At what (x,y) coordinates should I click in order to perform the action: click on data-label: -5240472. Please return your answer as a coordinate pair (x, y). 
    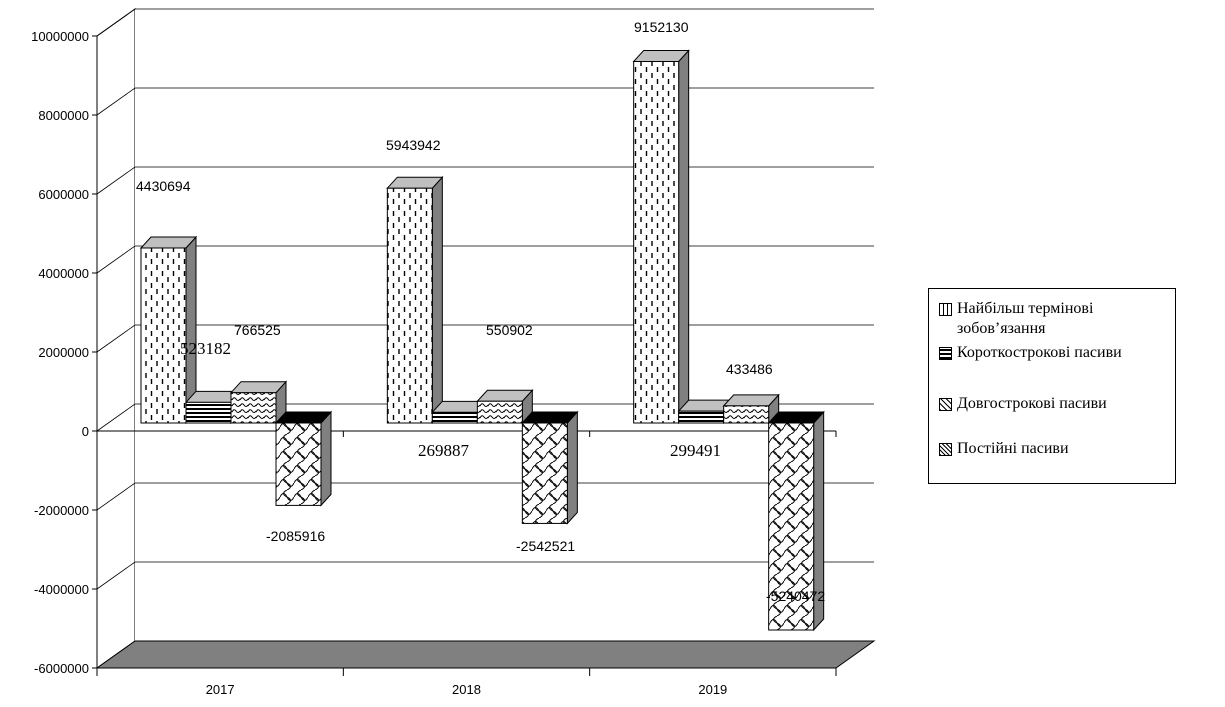
    Looking at the image, I should click on (795, 596).